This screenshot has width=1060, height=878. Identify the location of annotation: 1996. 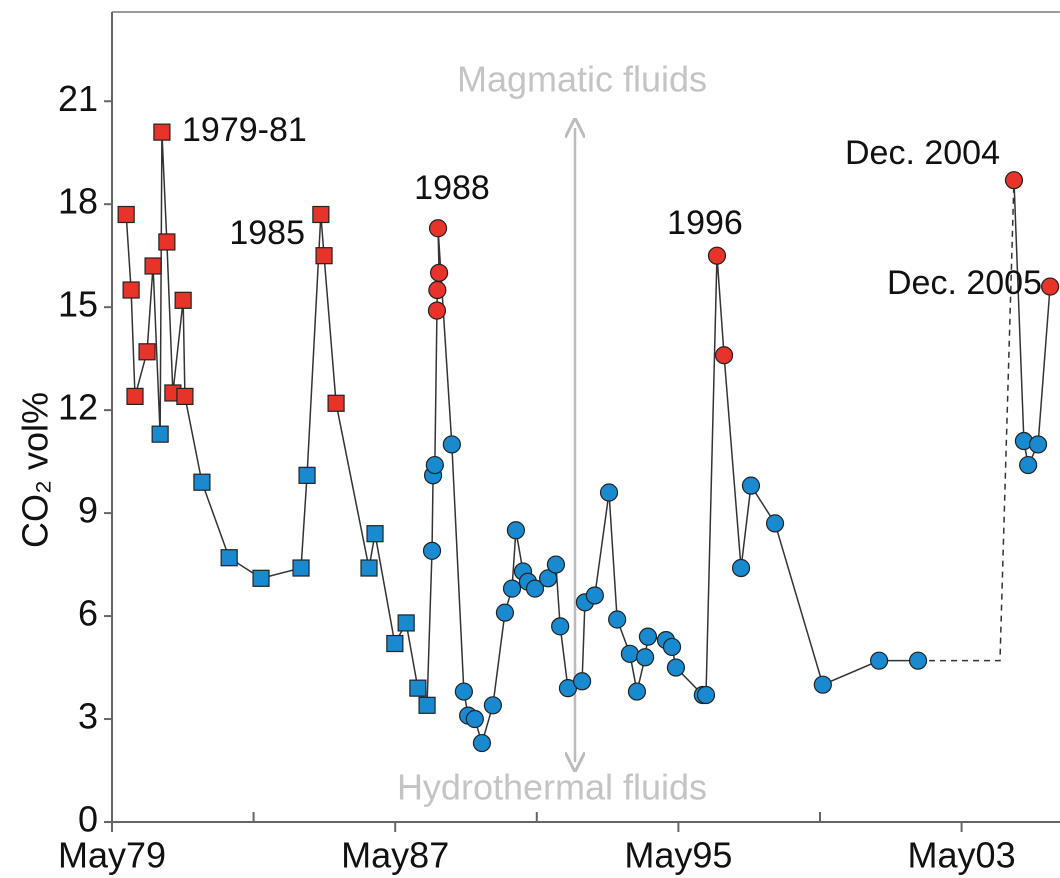
(705, 223).